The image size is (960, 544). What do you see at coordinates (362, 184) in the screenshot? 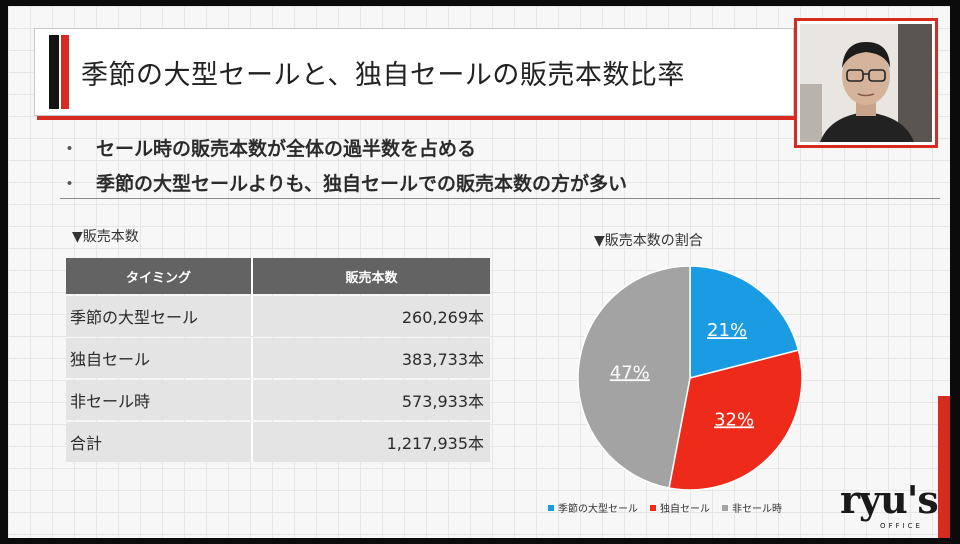
I see `bullet-text: 季節の大型セールよりも、独自セールでの販売本数の方が多い` at bounding box center [362, 184].